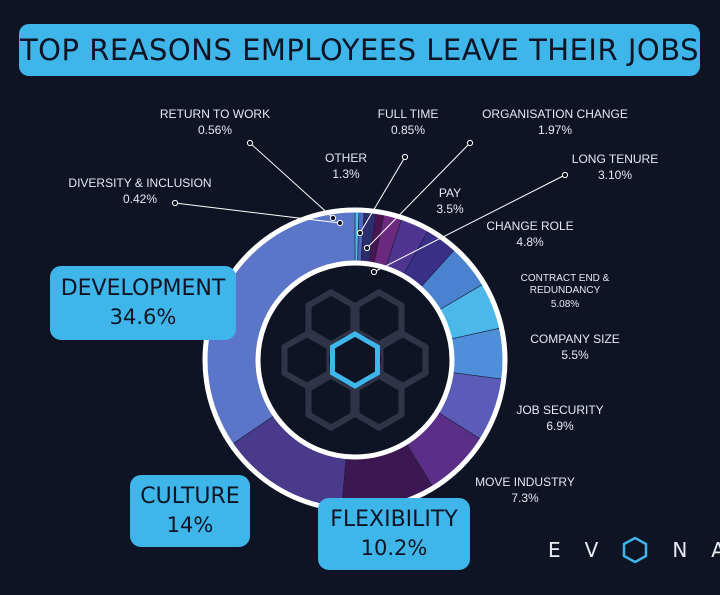  I want to click on slice-value-text: 0.42%, so click(140, 199).